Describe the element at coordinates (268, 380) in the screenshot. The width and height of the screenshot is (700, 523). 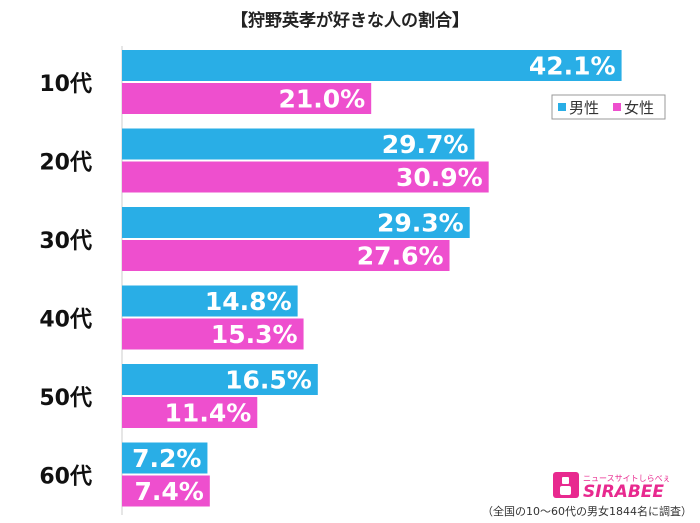
I see `data-label: 16.5%` at that location.